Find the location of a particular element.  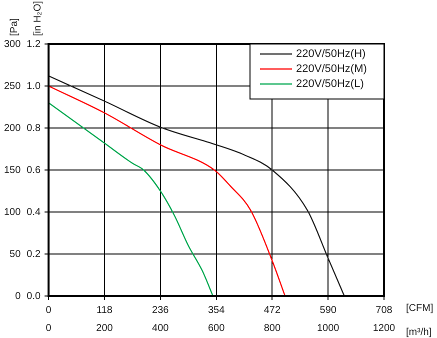

x-tick-label: 600 is located at coordinates (217, 328).